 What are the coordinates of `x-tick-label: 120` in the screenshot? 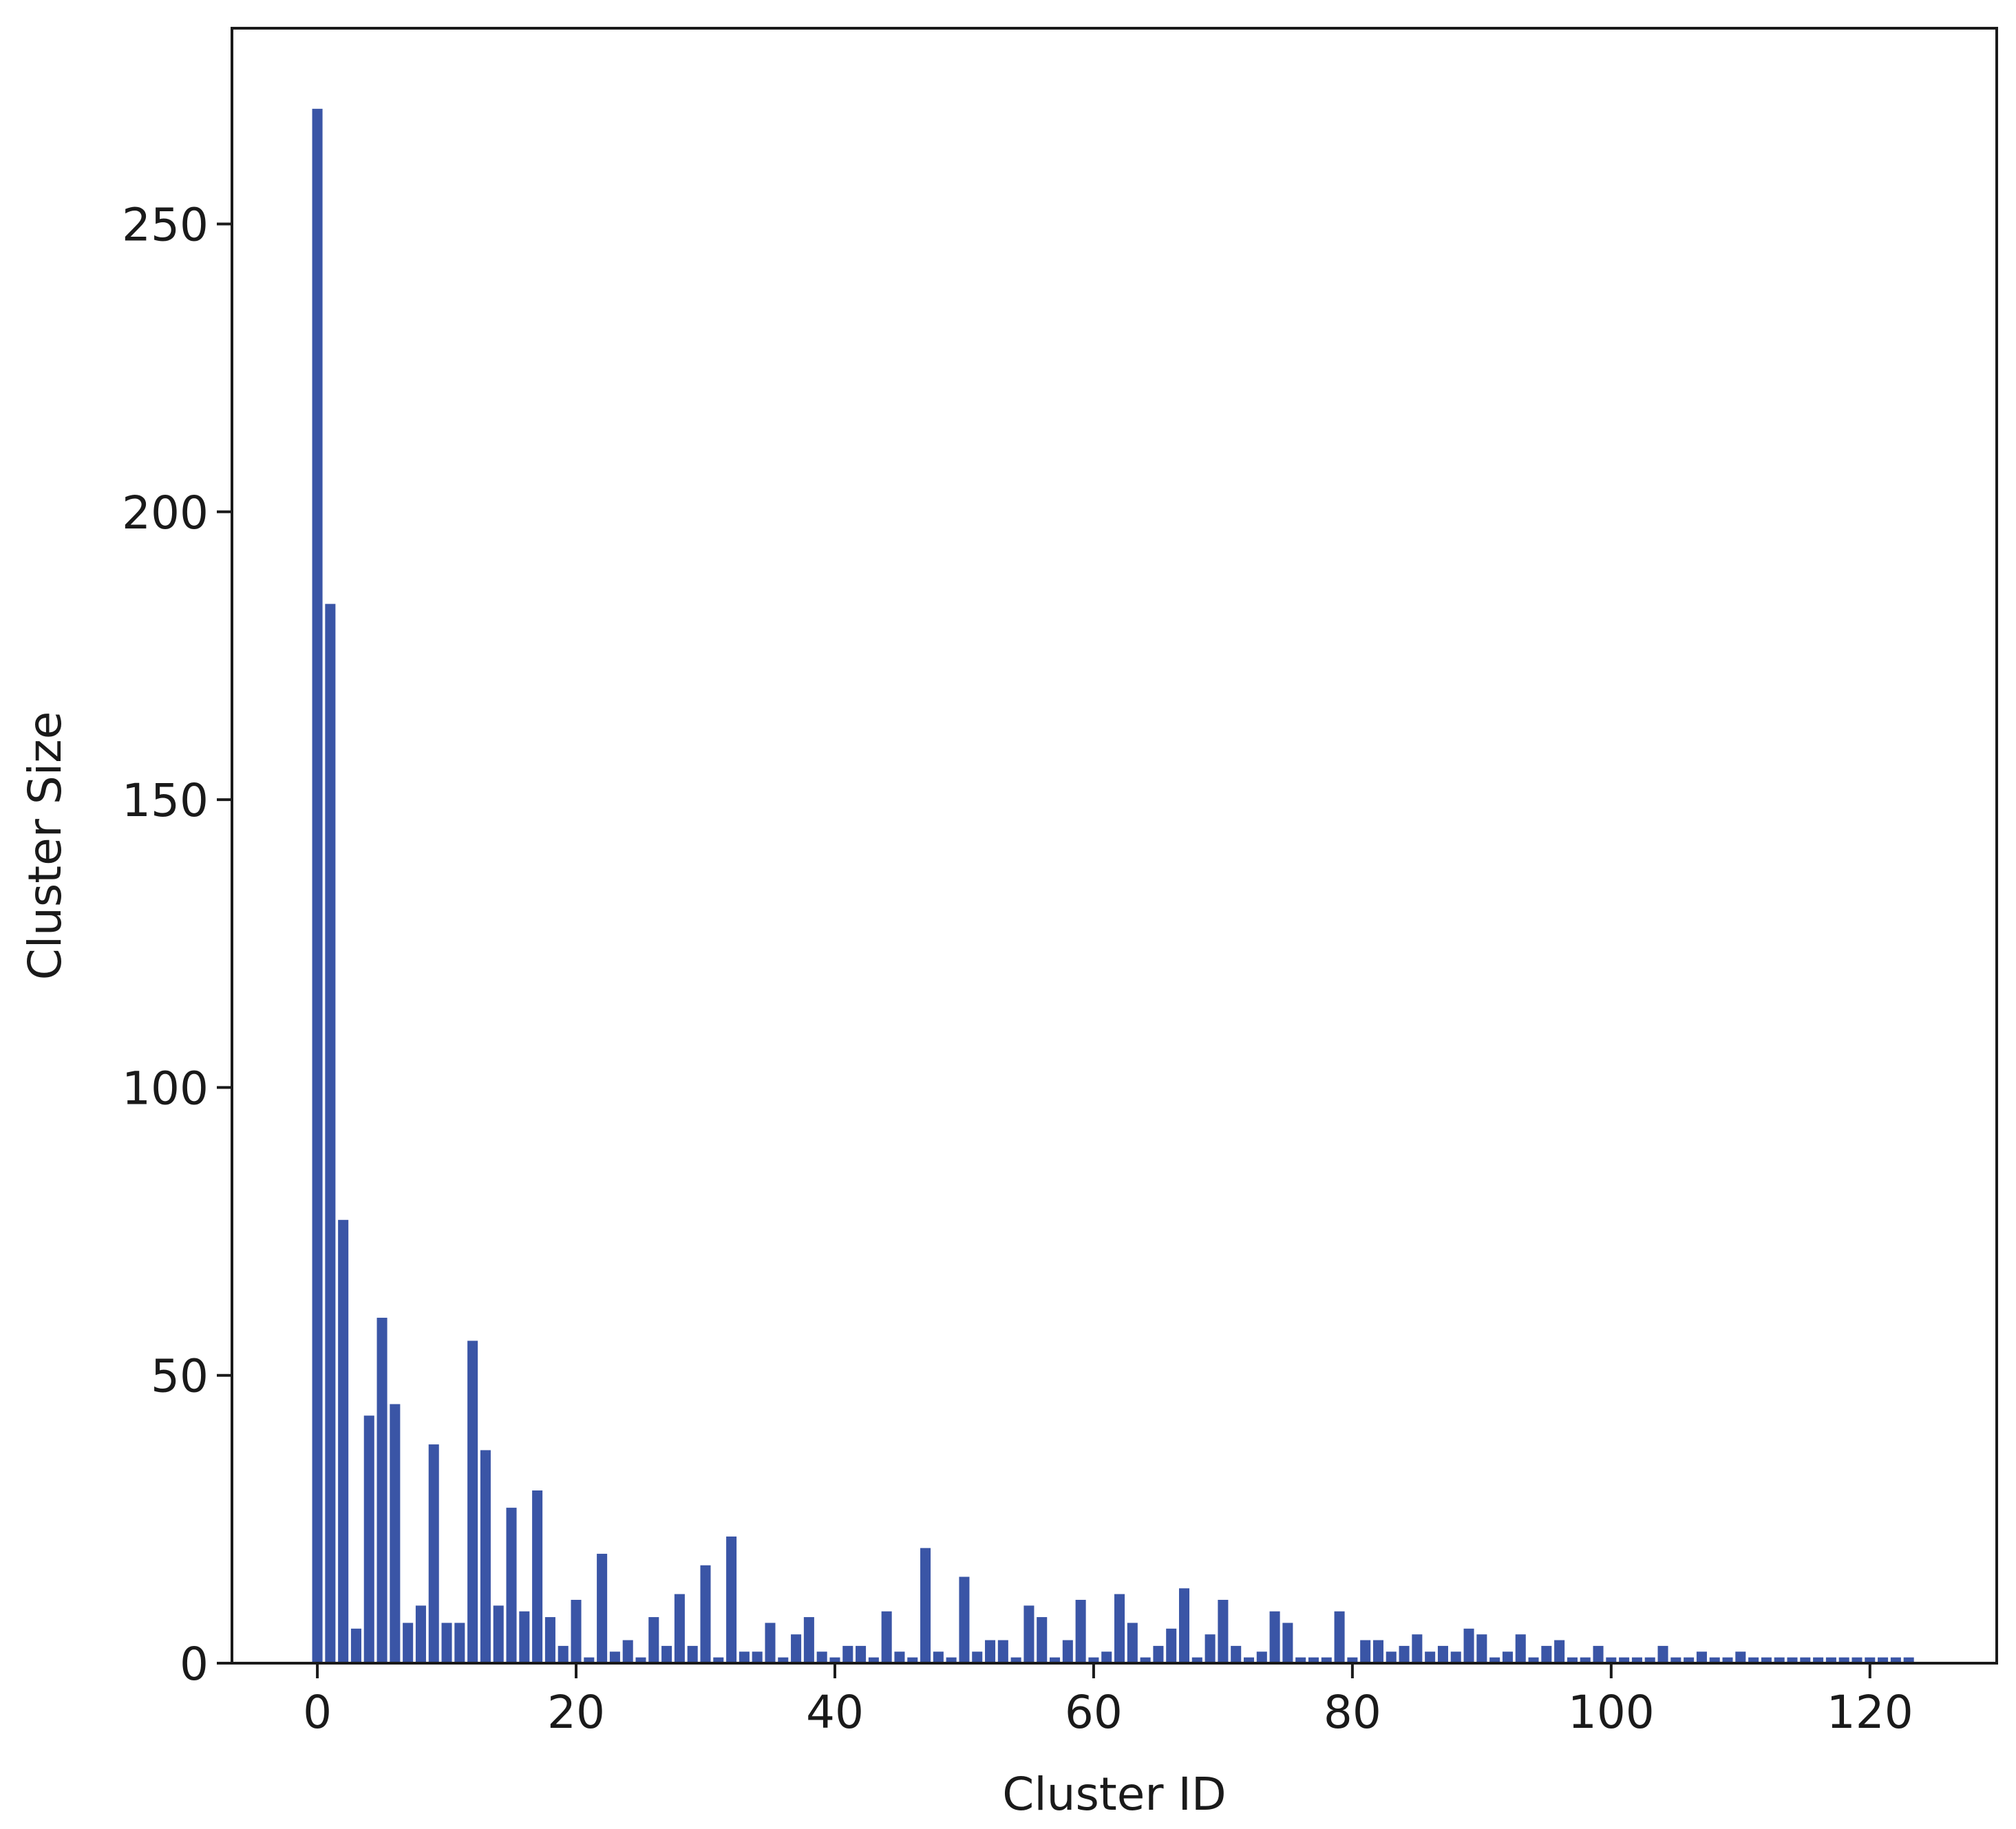 It's located at (1870, 1712).